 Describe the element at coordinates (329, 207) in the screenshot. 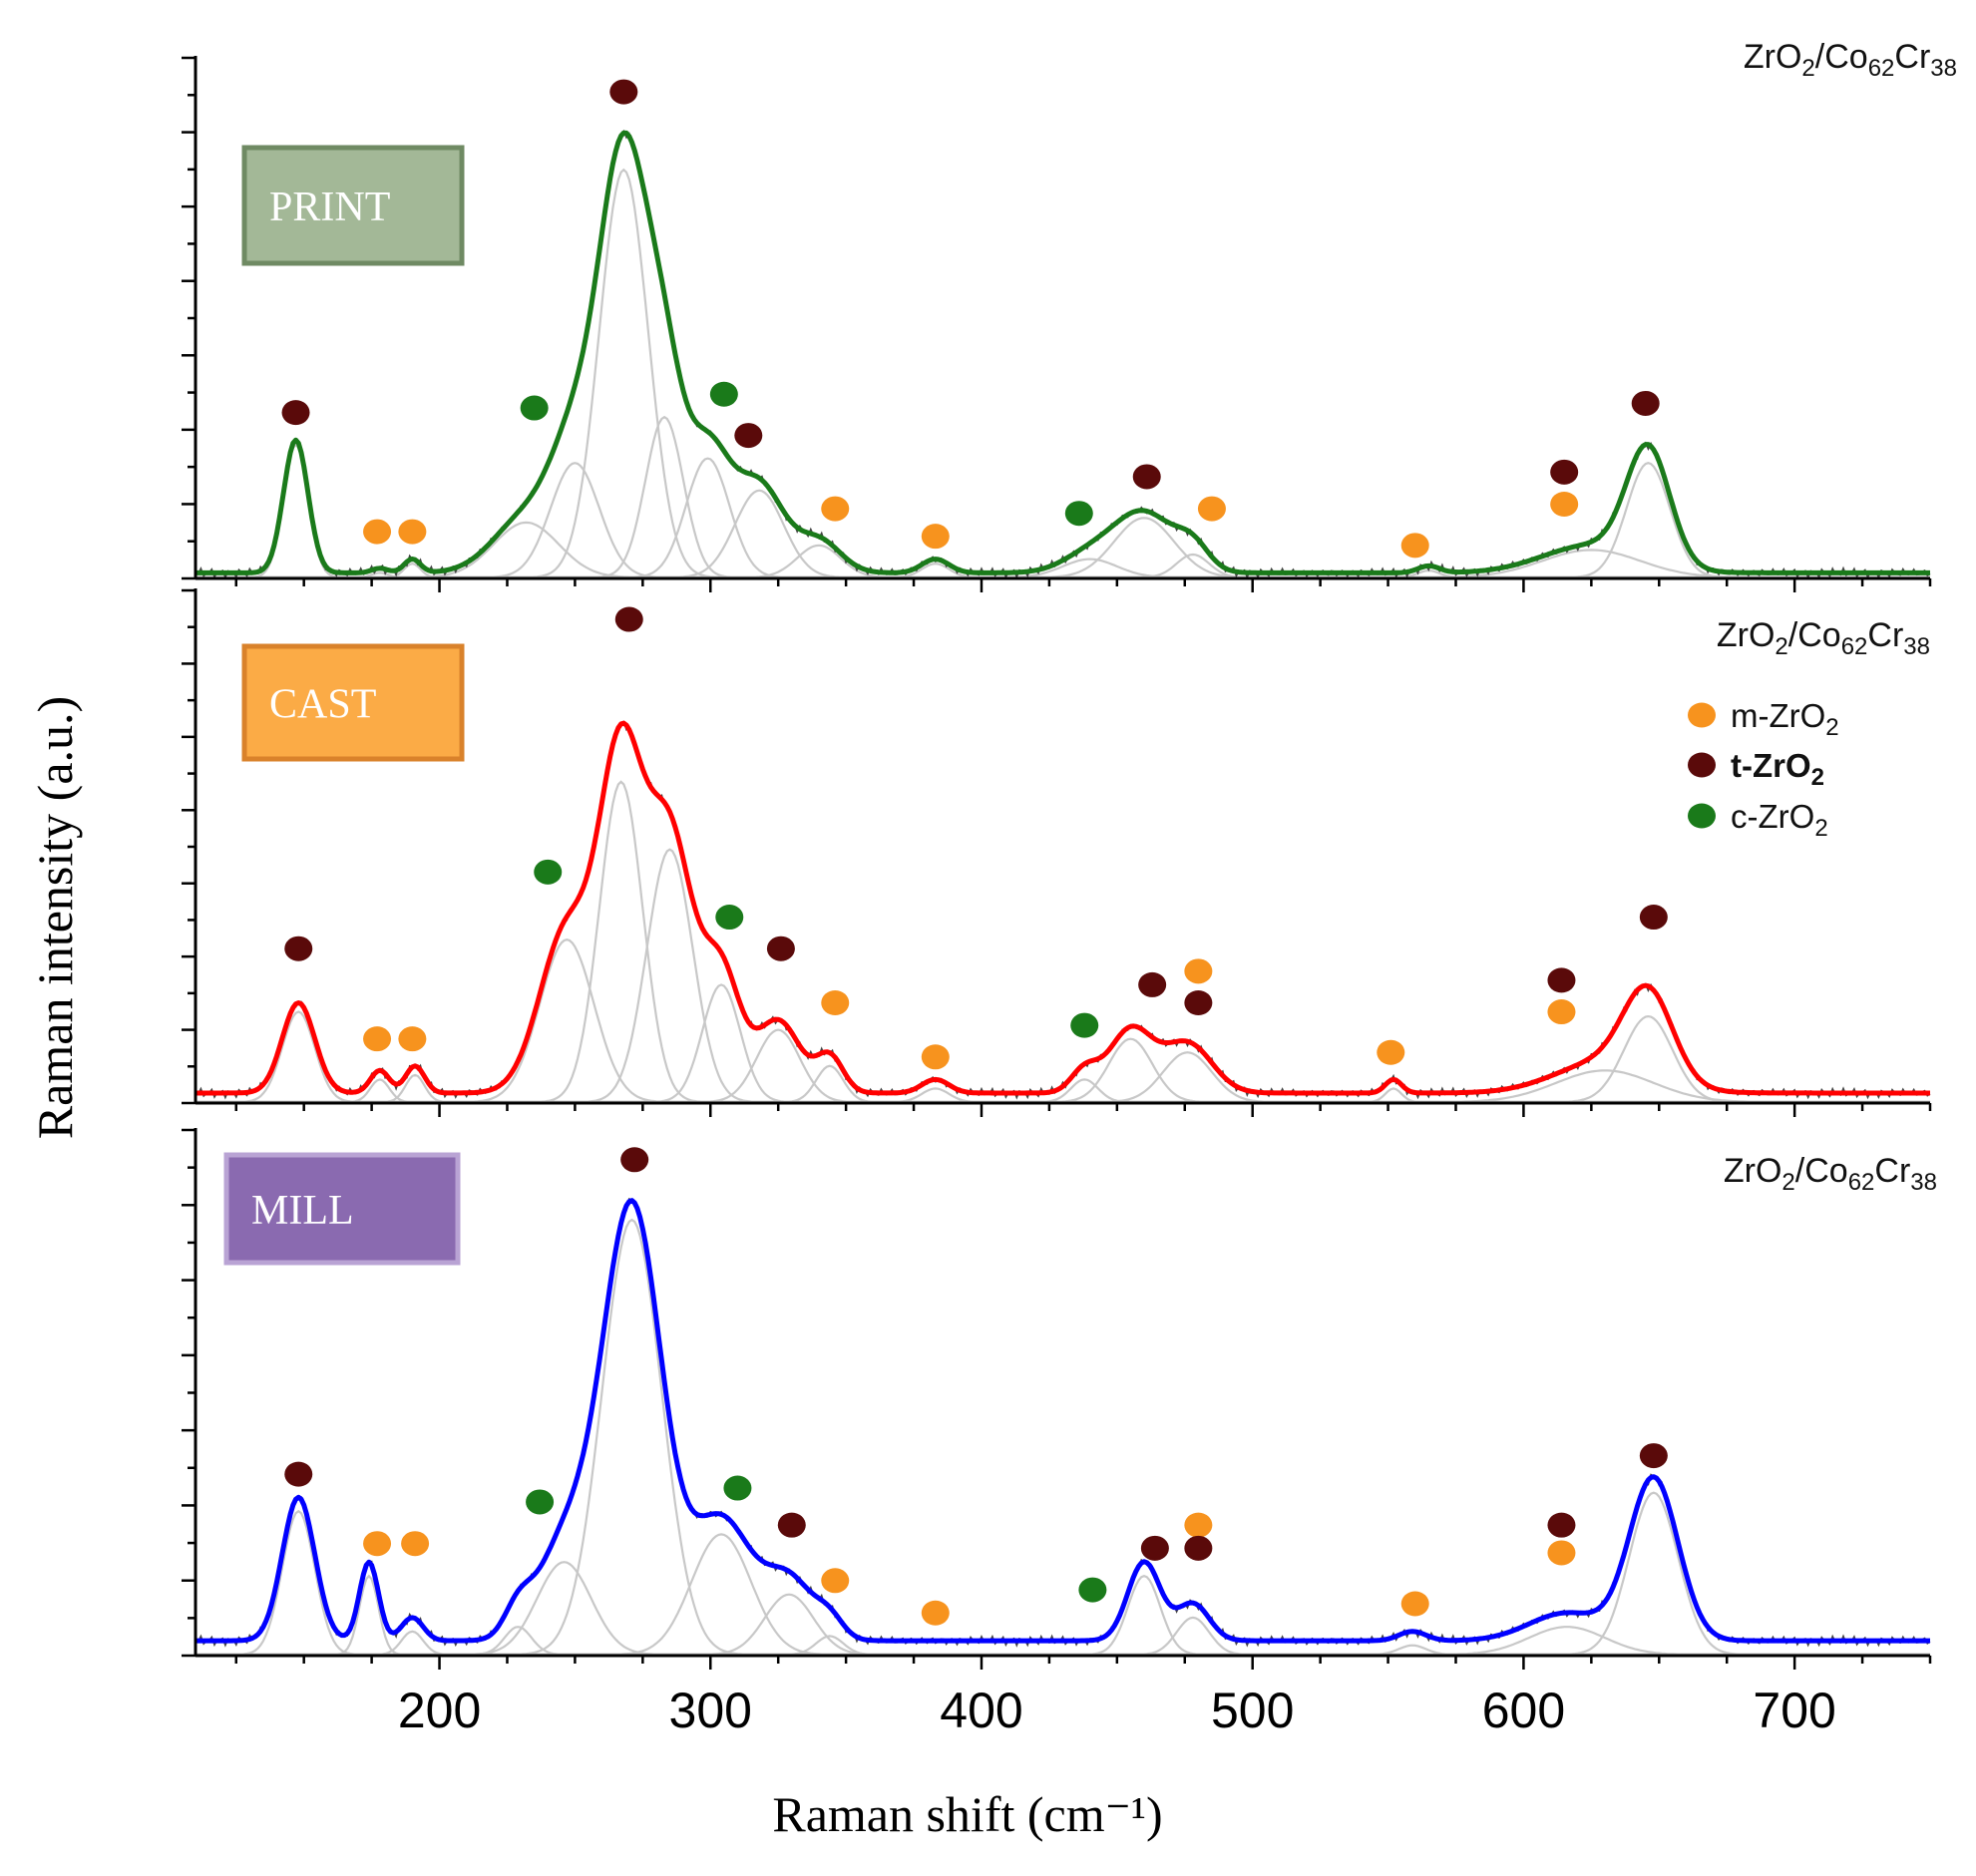

I see `badge-label: PRINT` at that location.